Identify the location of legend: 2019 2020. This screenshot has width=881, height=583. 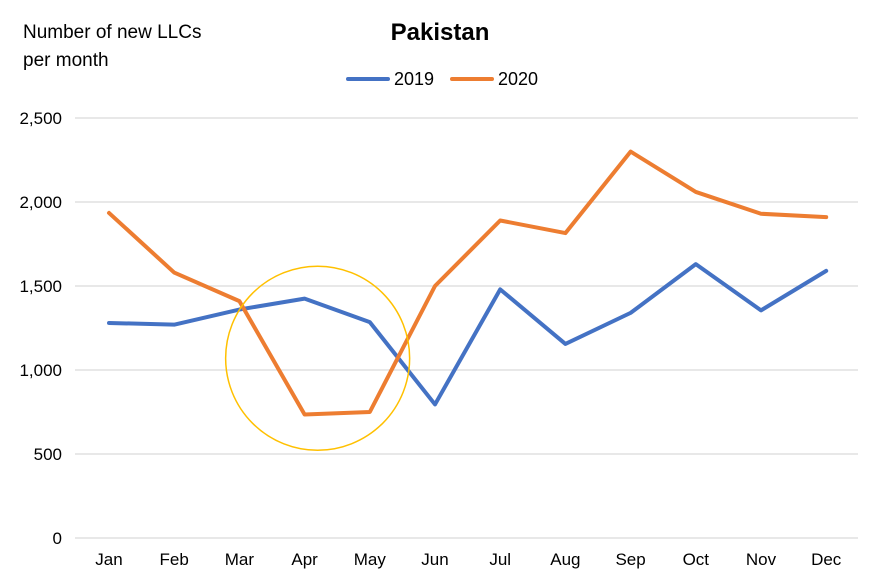
(442, 79).